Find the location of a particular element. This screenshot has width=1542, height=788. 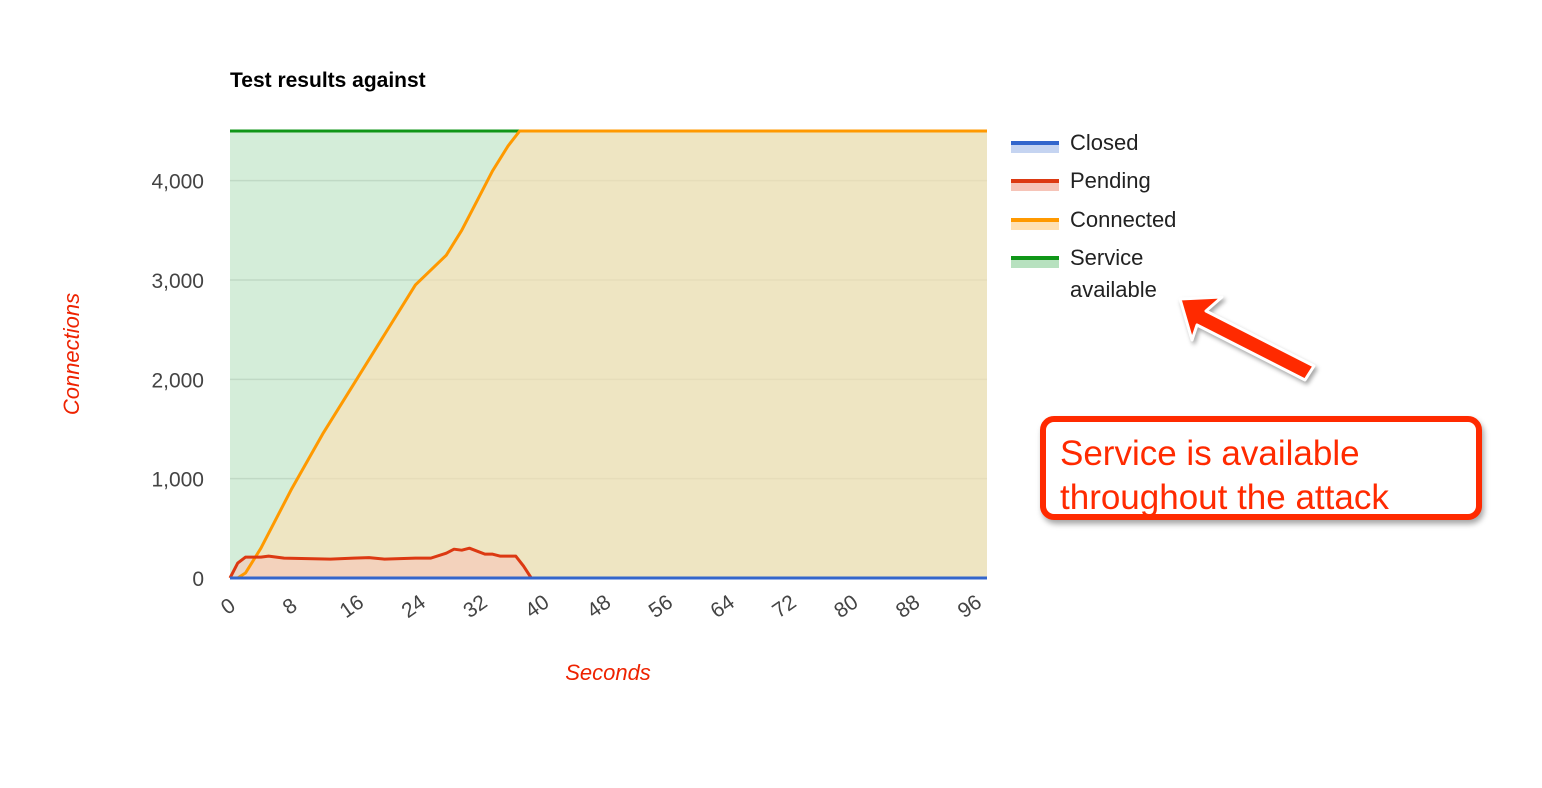

x-axis-label: Seconds is located at coordinates (608, 672).